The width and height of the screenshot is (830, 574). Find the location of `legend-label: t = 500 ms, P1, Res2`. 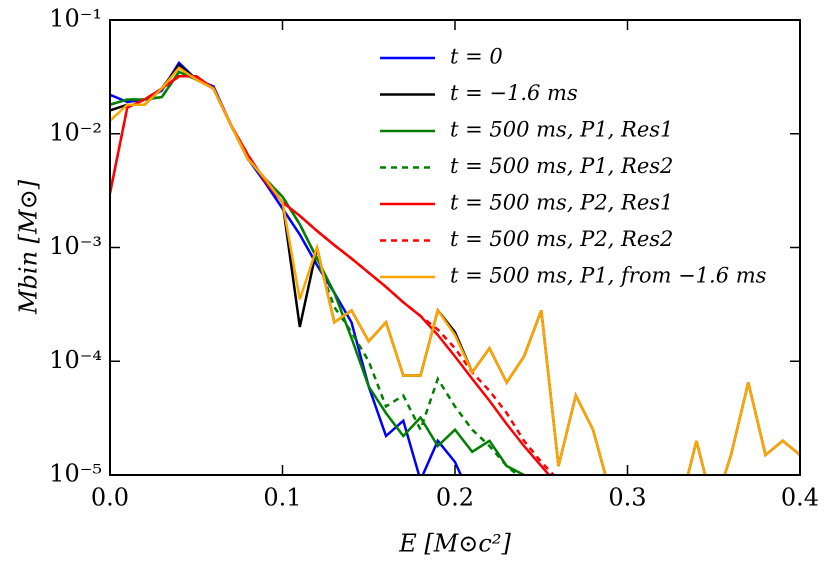

legend-label: t = 500 ms, P1, Res2 is located at coordinates (561, 166).